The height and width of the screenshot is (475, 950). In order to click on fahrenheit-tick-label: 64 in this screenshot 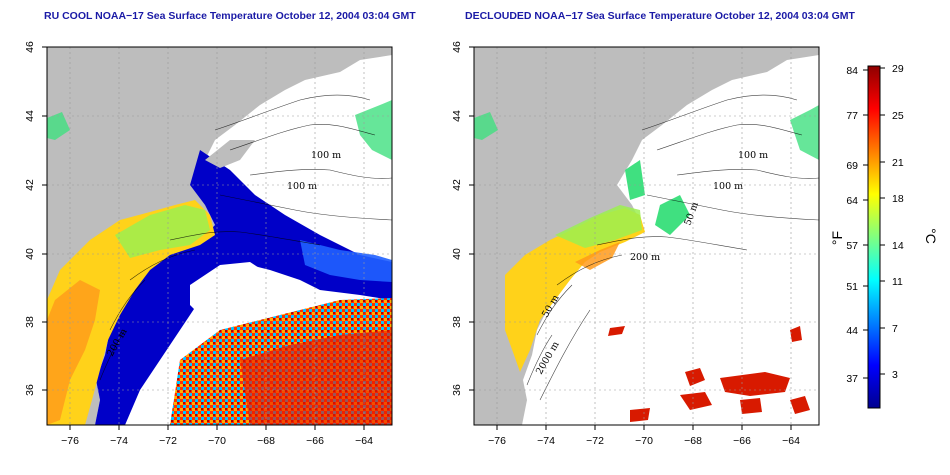, I will do `click(852, 201)`.